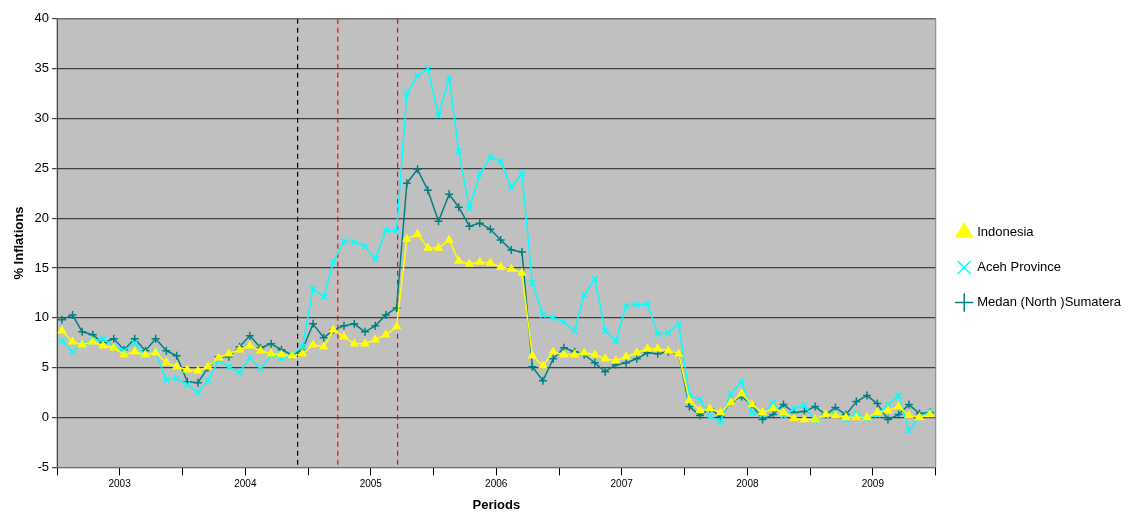  What do you see at coordinates (622, 484) in the screenshot?
I see `x-tick-label: 2007` at bounding box center [622, 484].